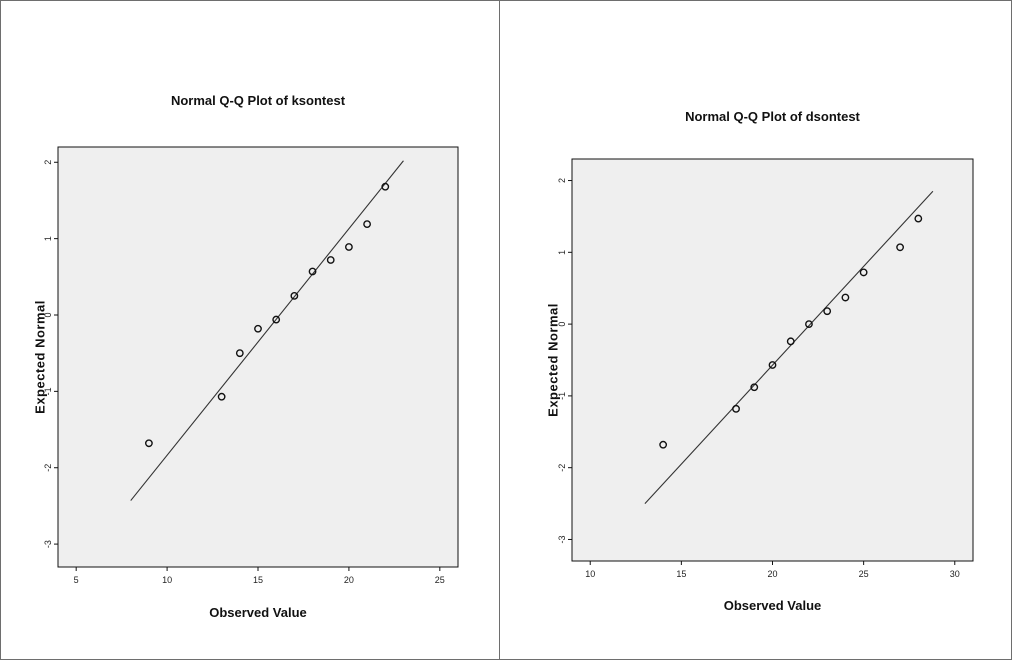 The image size is (1012, 662). I want to click on chart-title: Normal Q-Q Plot of dsontest, so click(772, 116).